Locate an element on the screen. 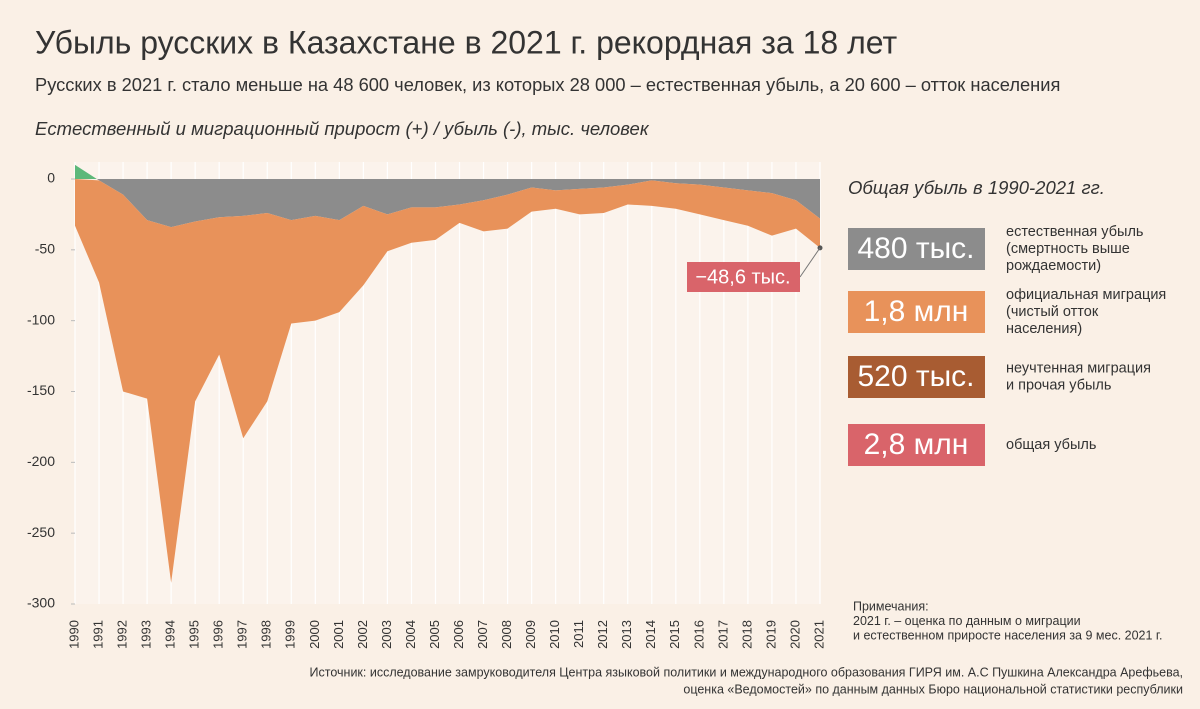 Image resolution: width=1200 pixels, height=709 pixels. x-tick-label: 2021 is located at coordinates (818, 634).